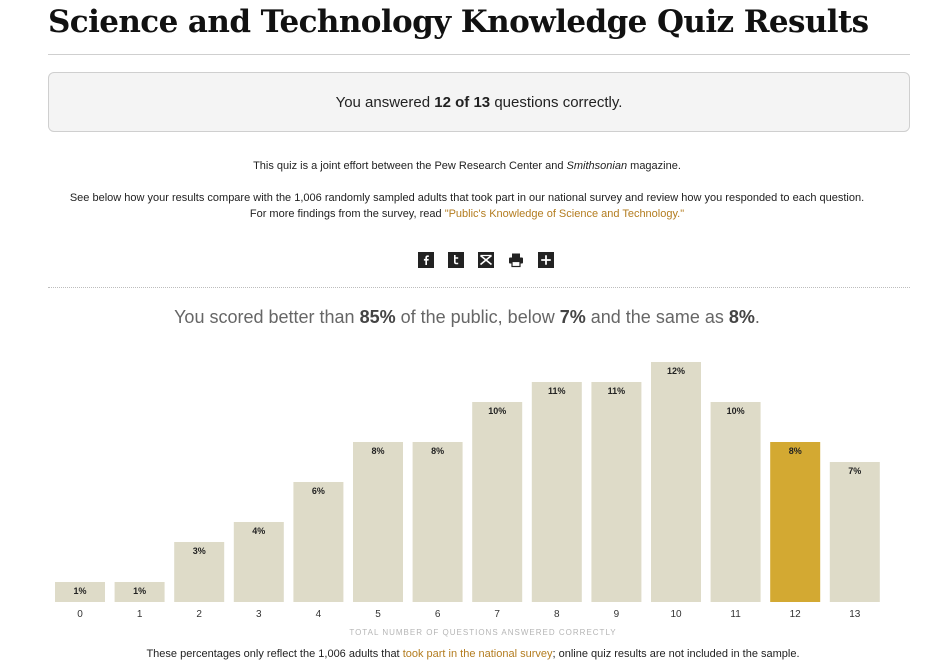 Image resolution: width=934 pixels, height=670 pixels. Describe the element at coordinates (479, 54) in the screenshot. I see `title-divider` at that location.